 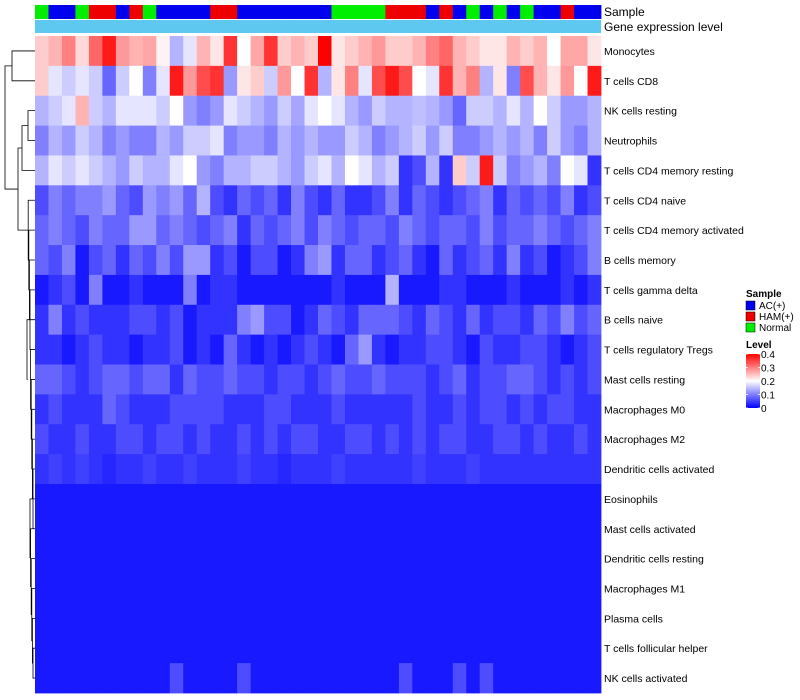 I want to click on legend-level-ticks: 0.4 0.3 0.2 0.1 0, so click(x=760, y=382).